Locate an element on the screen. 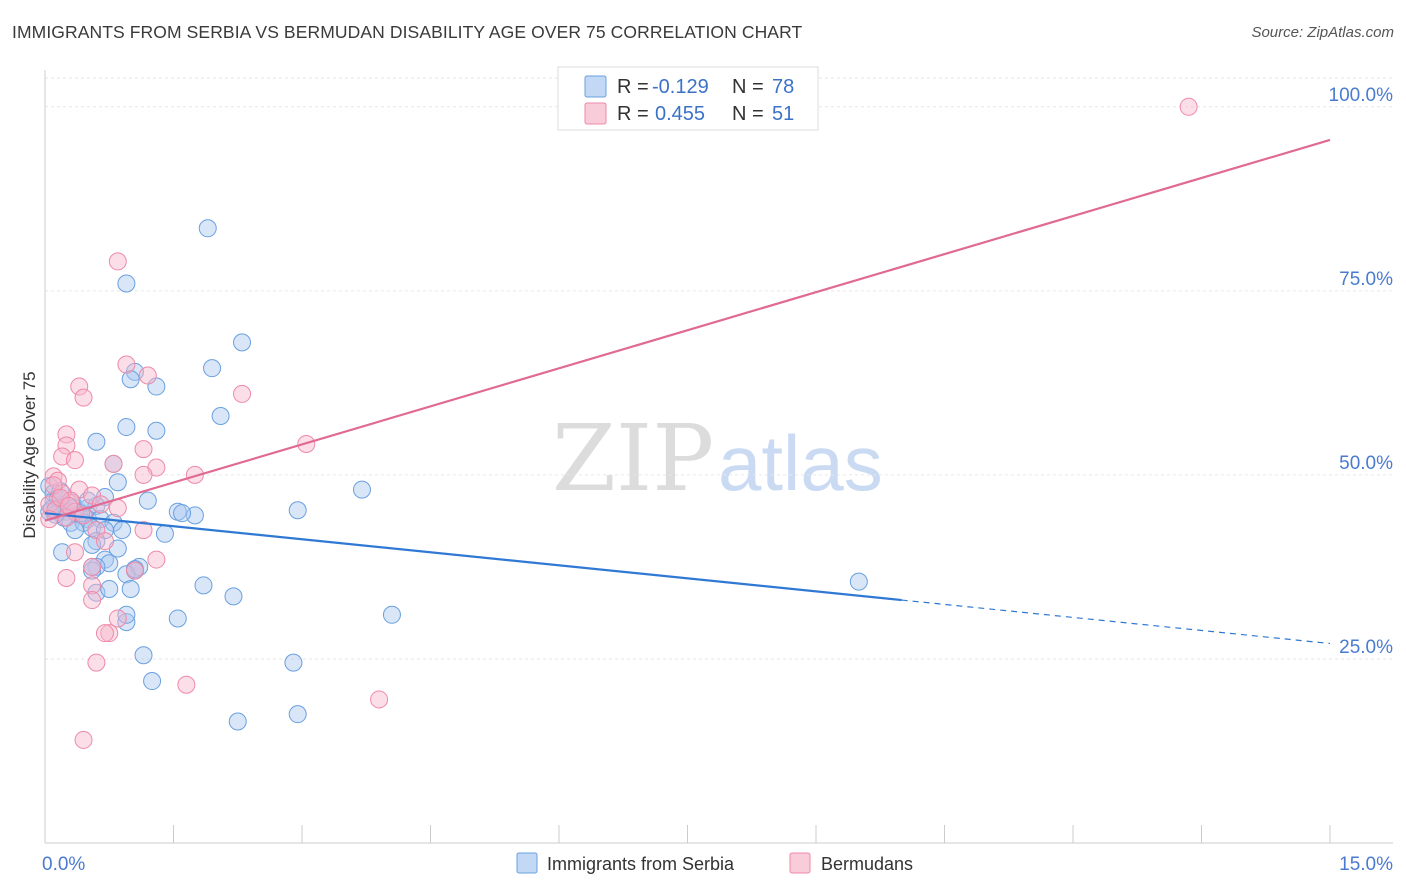 The width and height of the screenshot is (1406, 892). legend-n-label-bermudans: N = is located at coordinates (748, 114).